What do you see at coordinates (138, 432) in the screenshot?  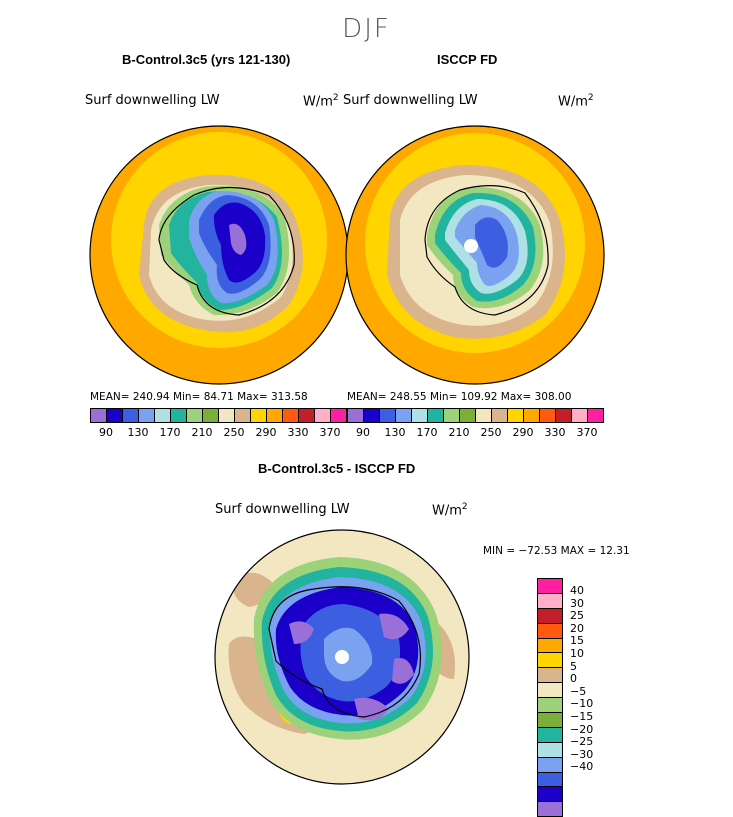 I see `left-colorbar-tick-label: 130` at bounding box center [138, 432].